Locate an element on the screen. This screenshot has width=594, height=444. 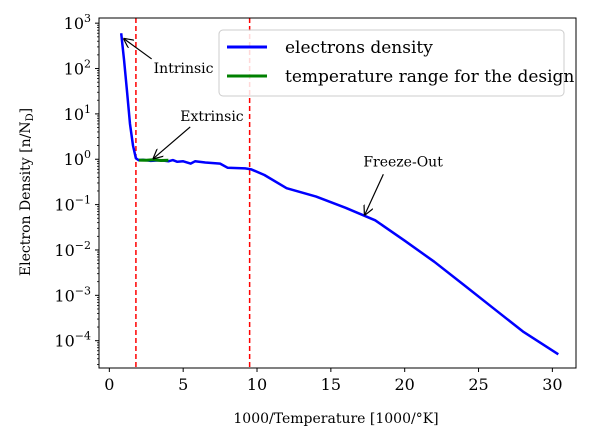
y-axis-label: Electron Density [n/ND] is located at coordinates (27, 192).